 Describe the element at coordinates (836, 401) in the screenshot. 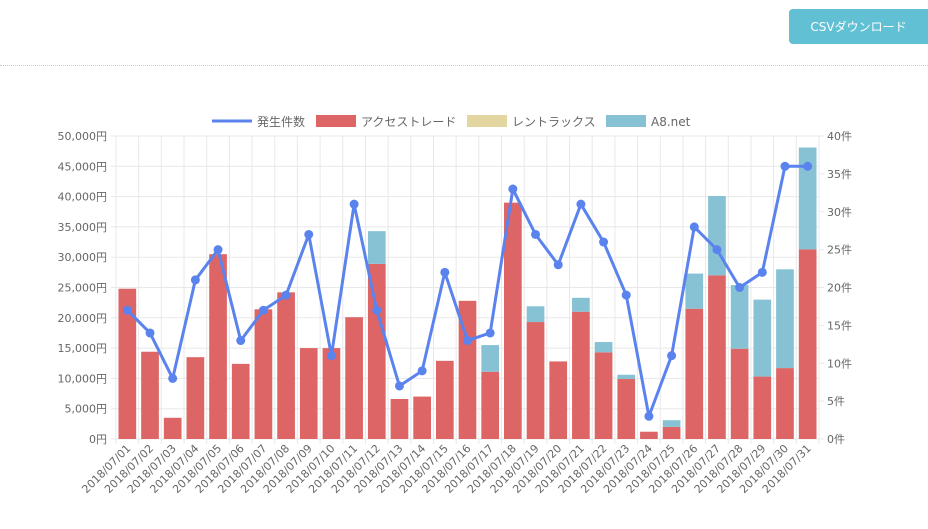

I see `y-right-tick-label: 5件` at that location.